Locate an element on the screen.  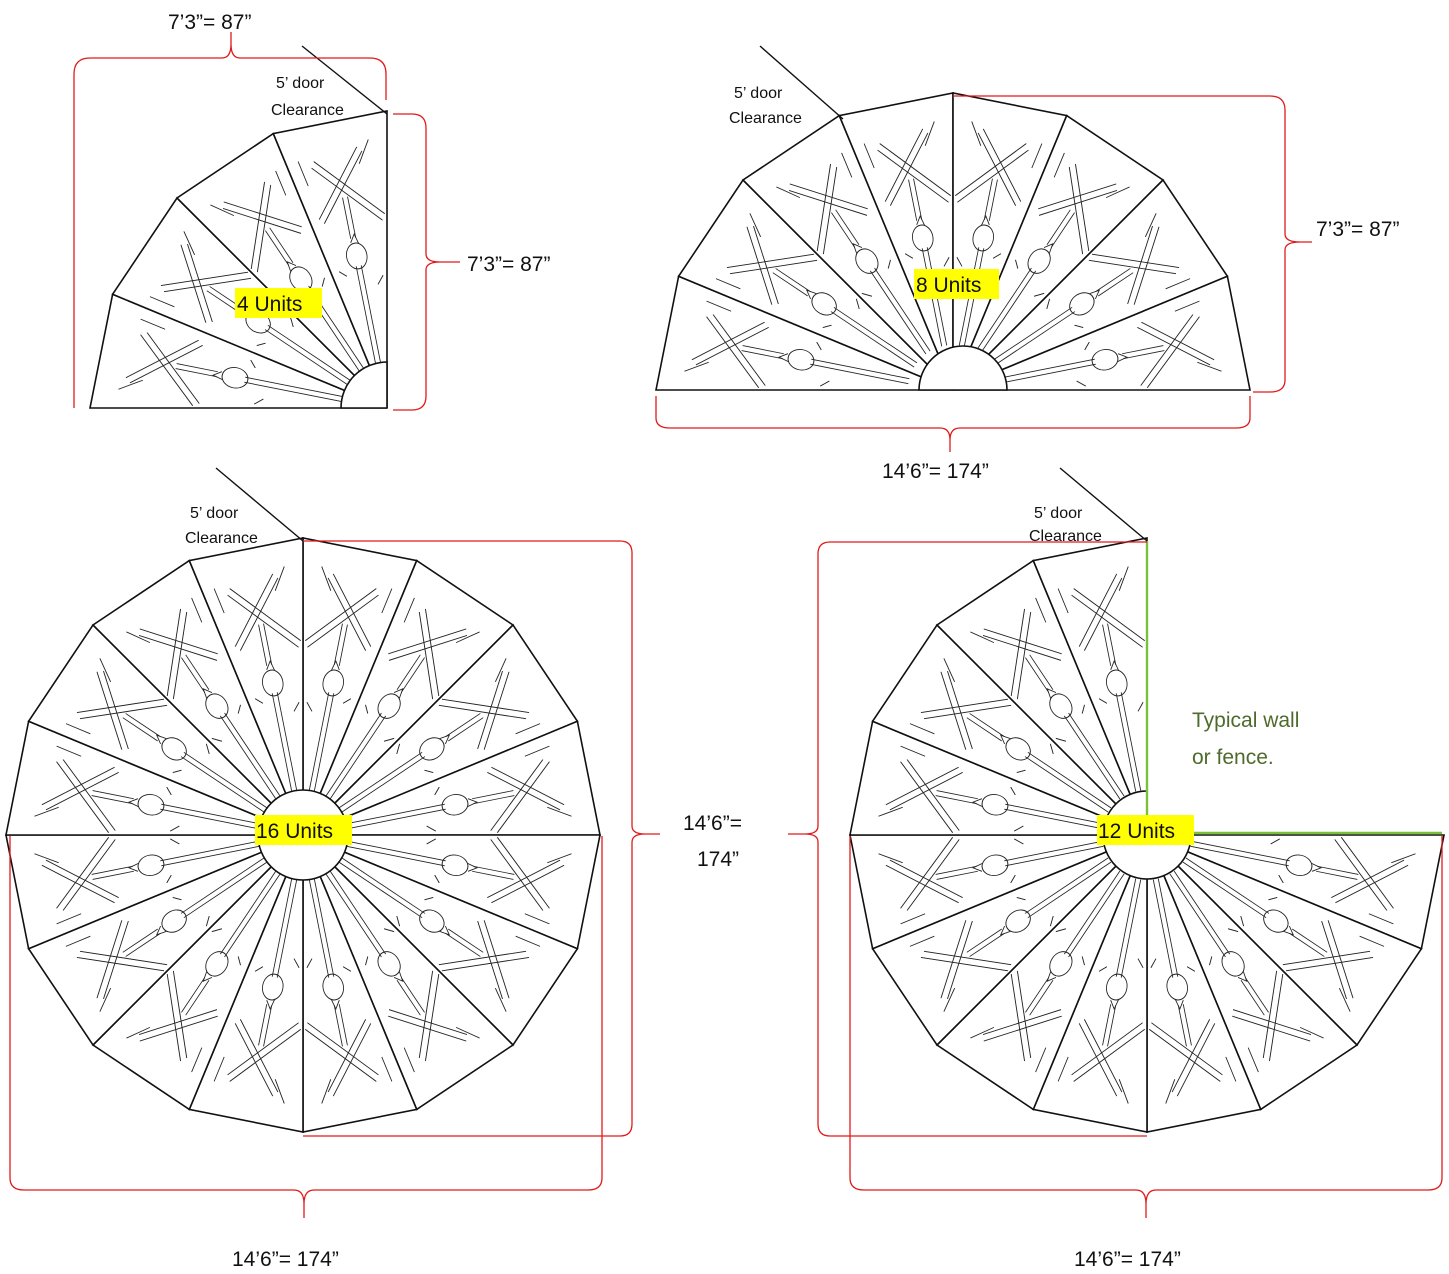
dimension-right-4: 7’3”= 87” is located at coordinates (508, 264).